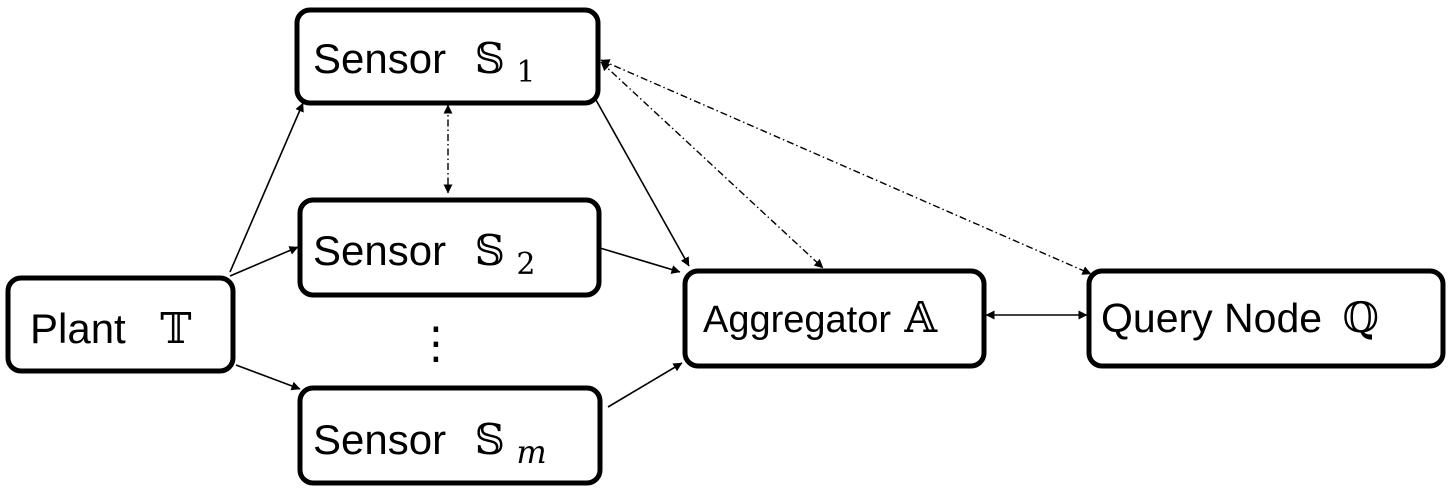 Image resolution: width=1451 pixels, height=493 pixels. Describe the element at coordinates (531, 452) in the screenshot. I see `sensor-m-subscript: m` at that location.